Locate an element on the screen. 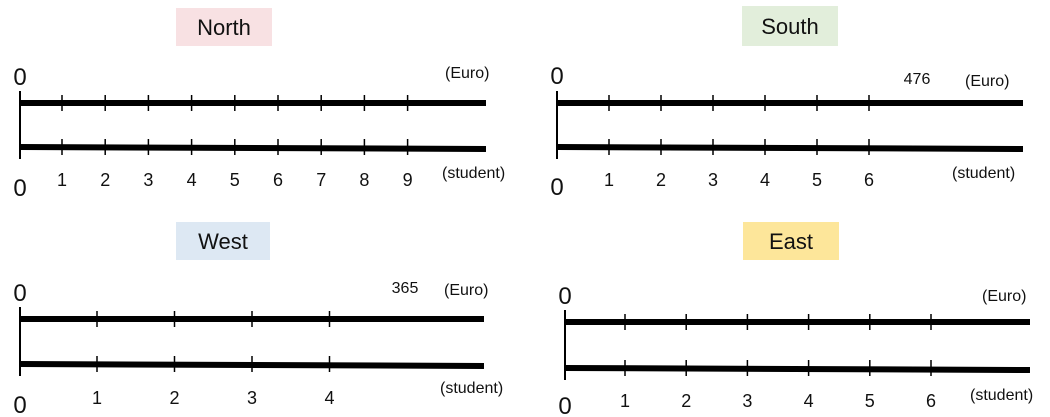 The height and width of the screenshot is (417, 1050). region-title: West is located at coordinates (223, 241).